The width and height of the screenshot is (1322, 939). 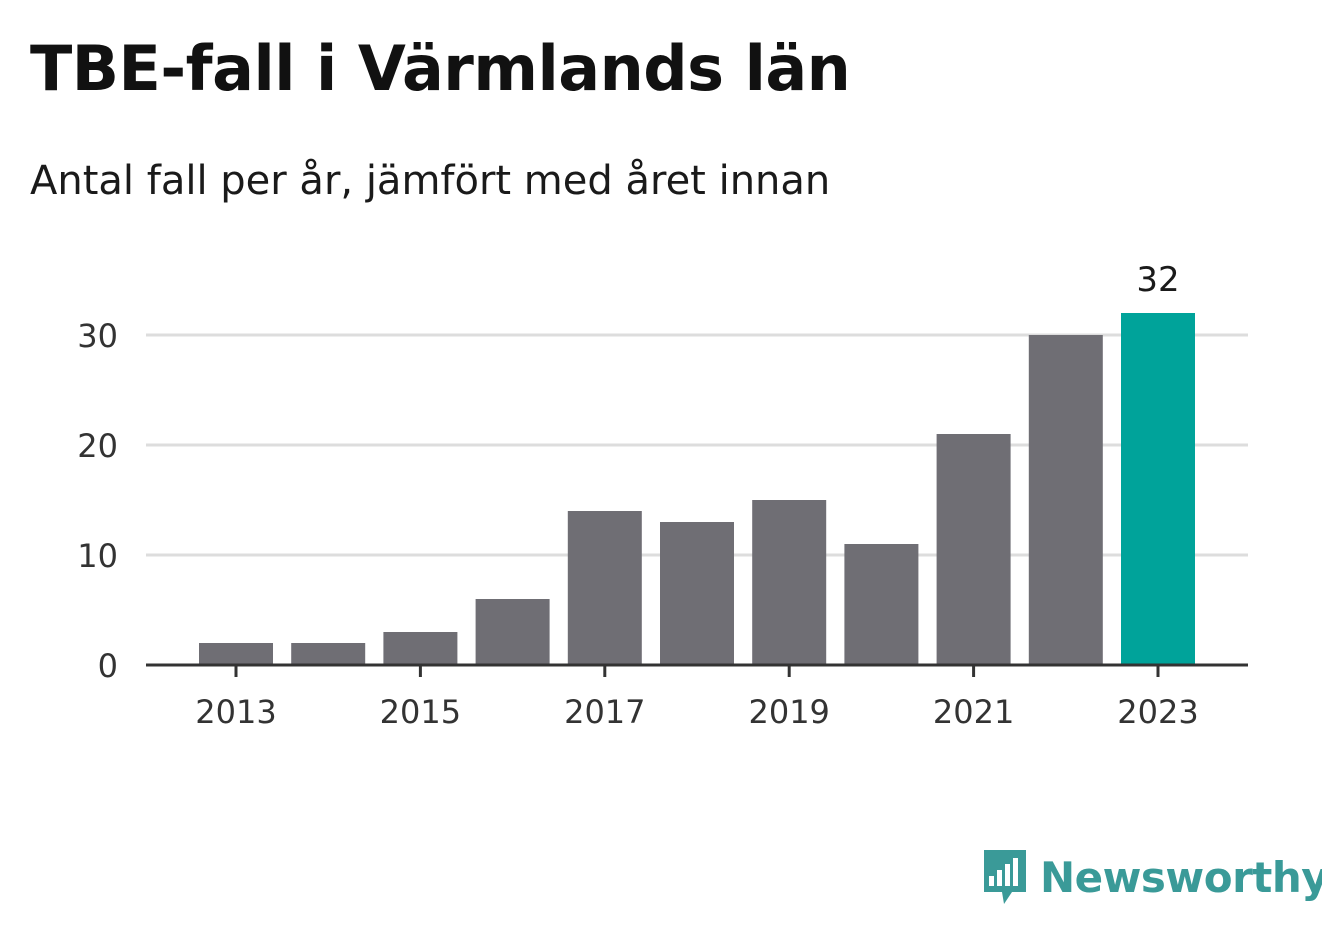 I want to click on bar-2013, so click(x=236, y=654).